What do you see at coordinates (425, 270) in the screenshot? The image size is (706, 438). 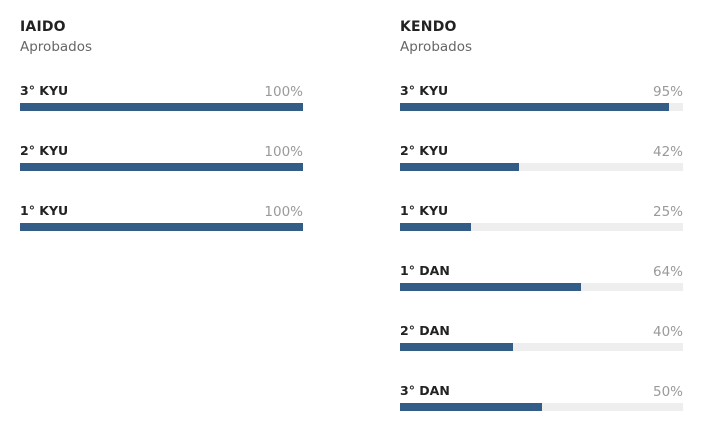 I see `skill-label: 1° DAN` at bounding box center [425, 270].